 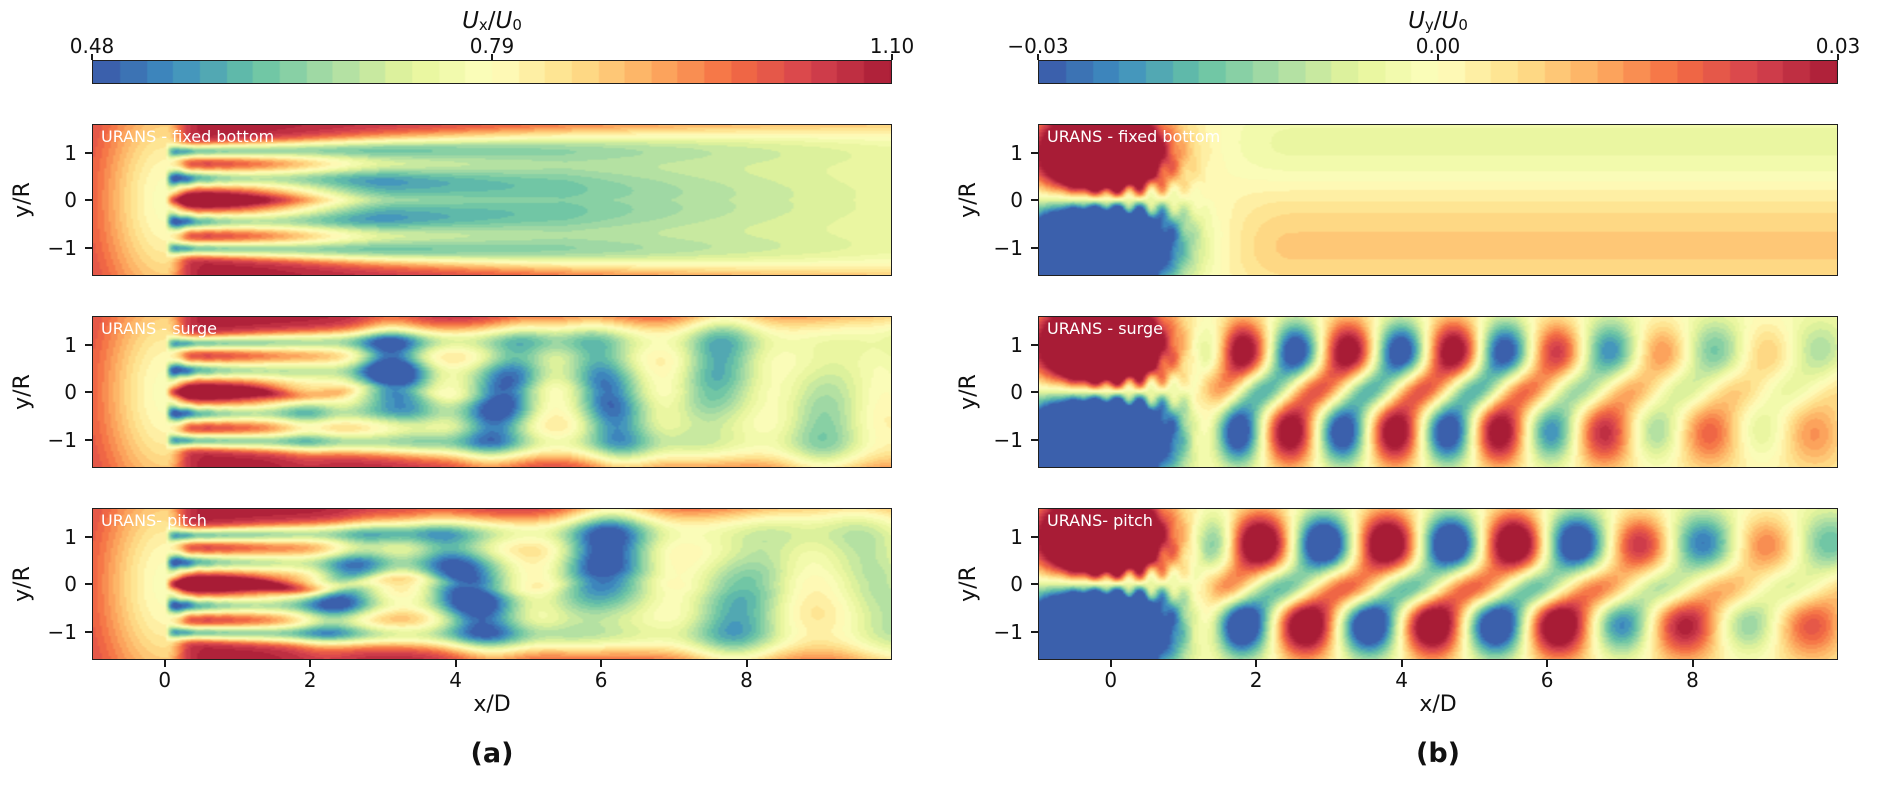 I want to click on heatmap-panel-ux-fixed: URANS - fixed bottom, so click(x=492, y=200).